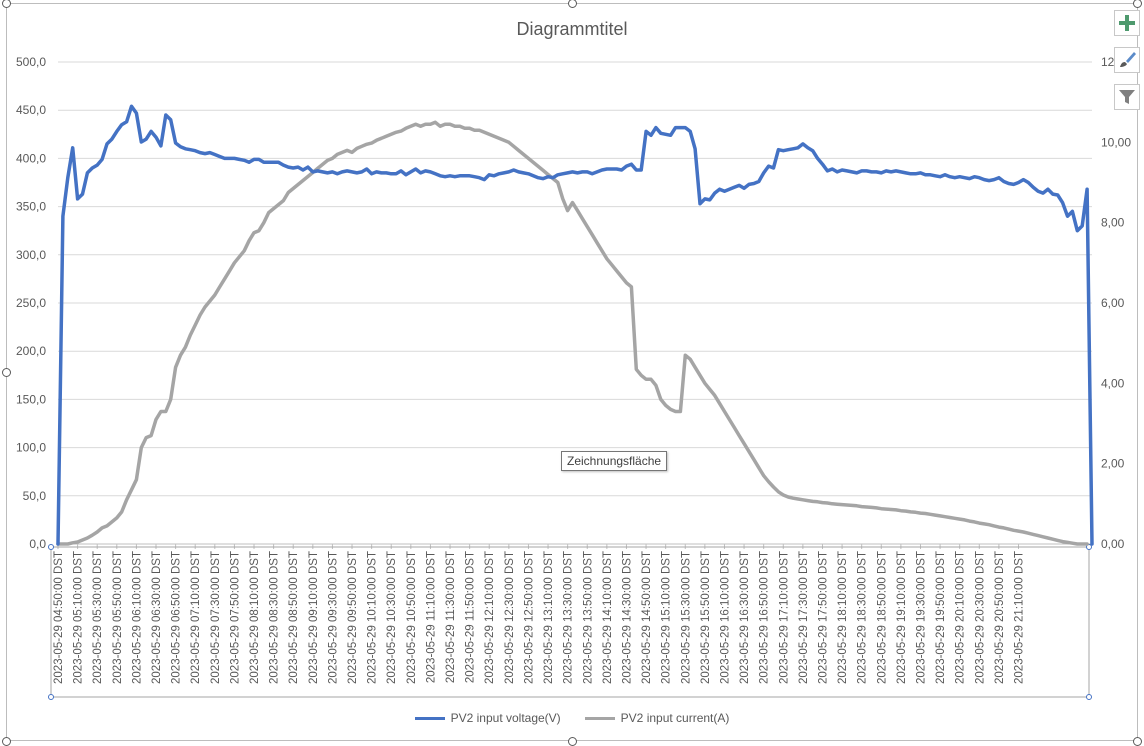 This screenshot has height=746, width=1144. What do you see at coordinates (505, 718) in the screenshot?
I see `legend-label-voltage: PV2 input voltage(V)` at bounding box center [505, 718].